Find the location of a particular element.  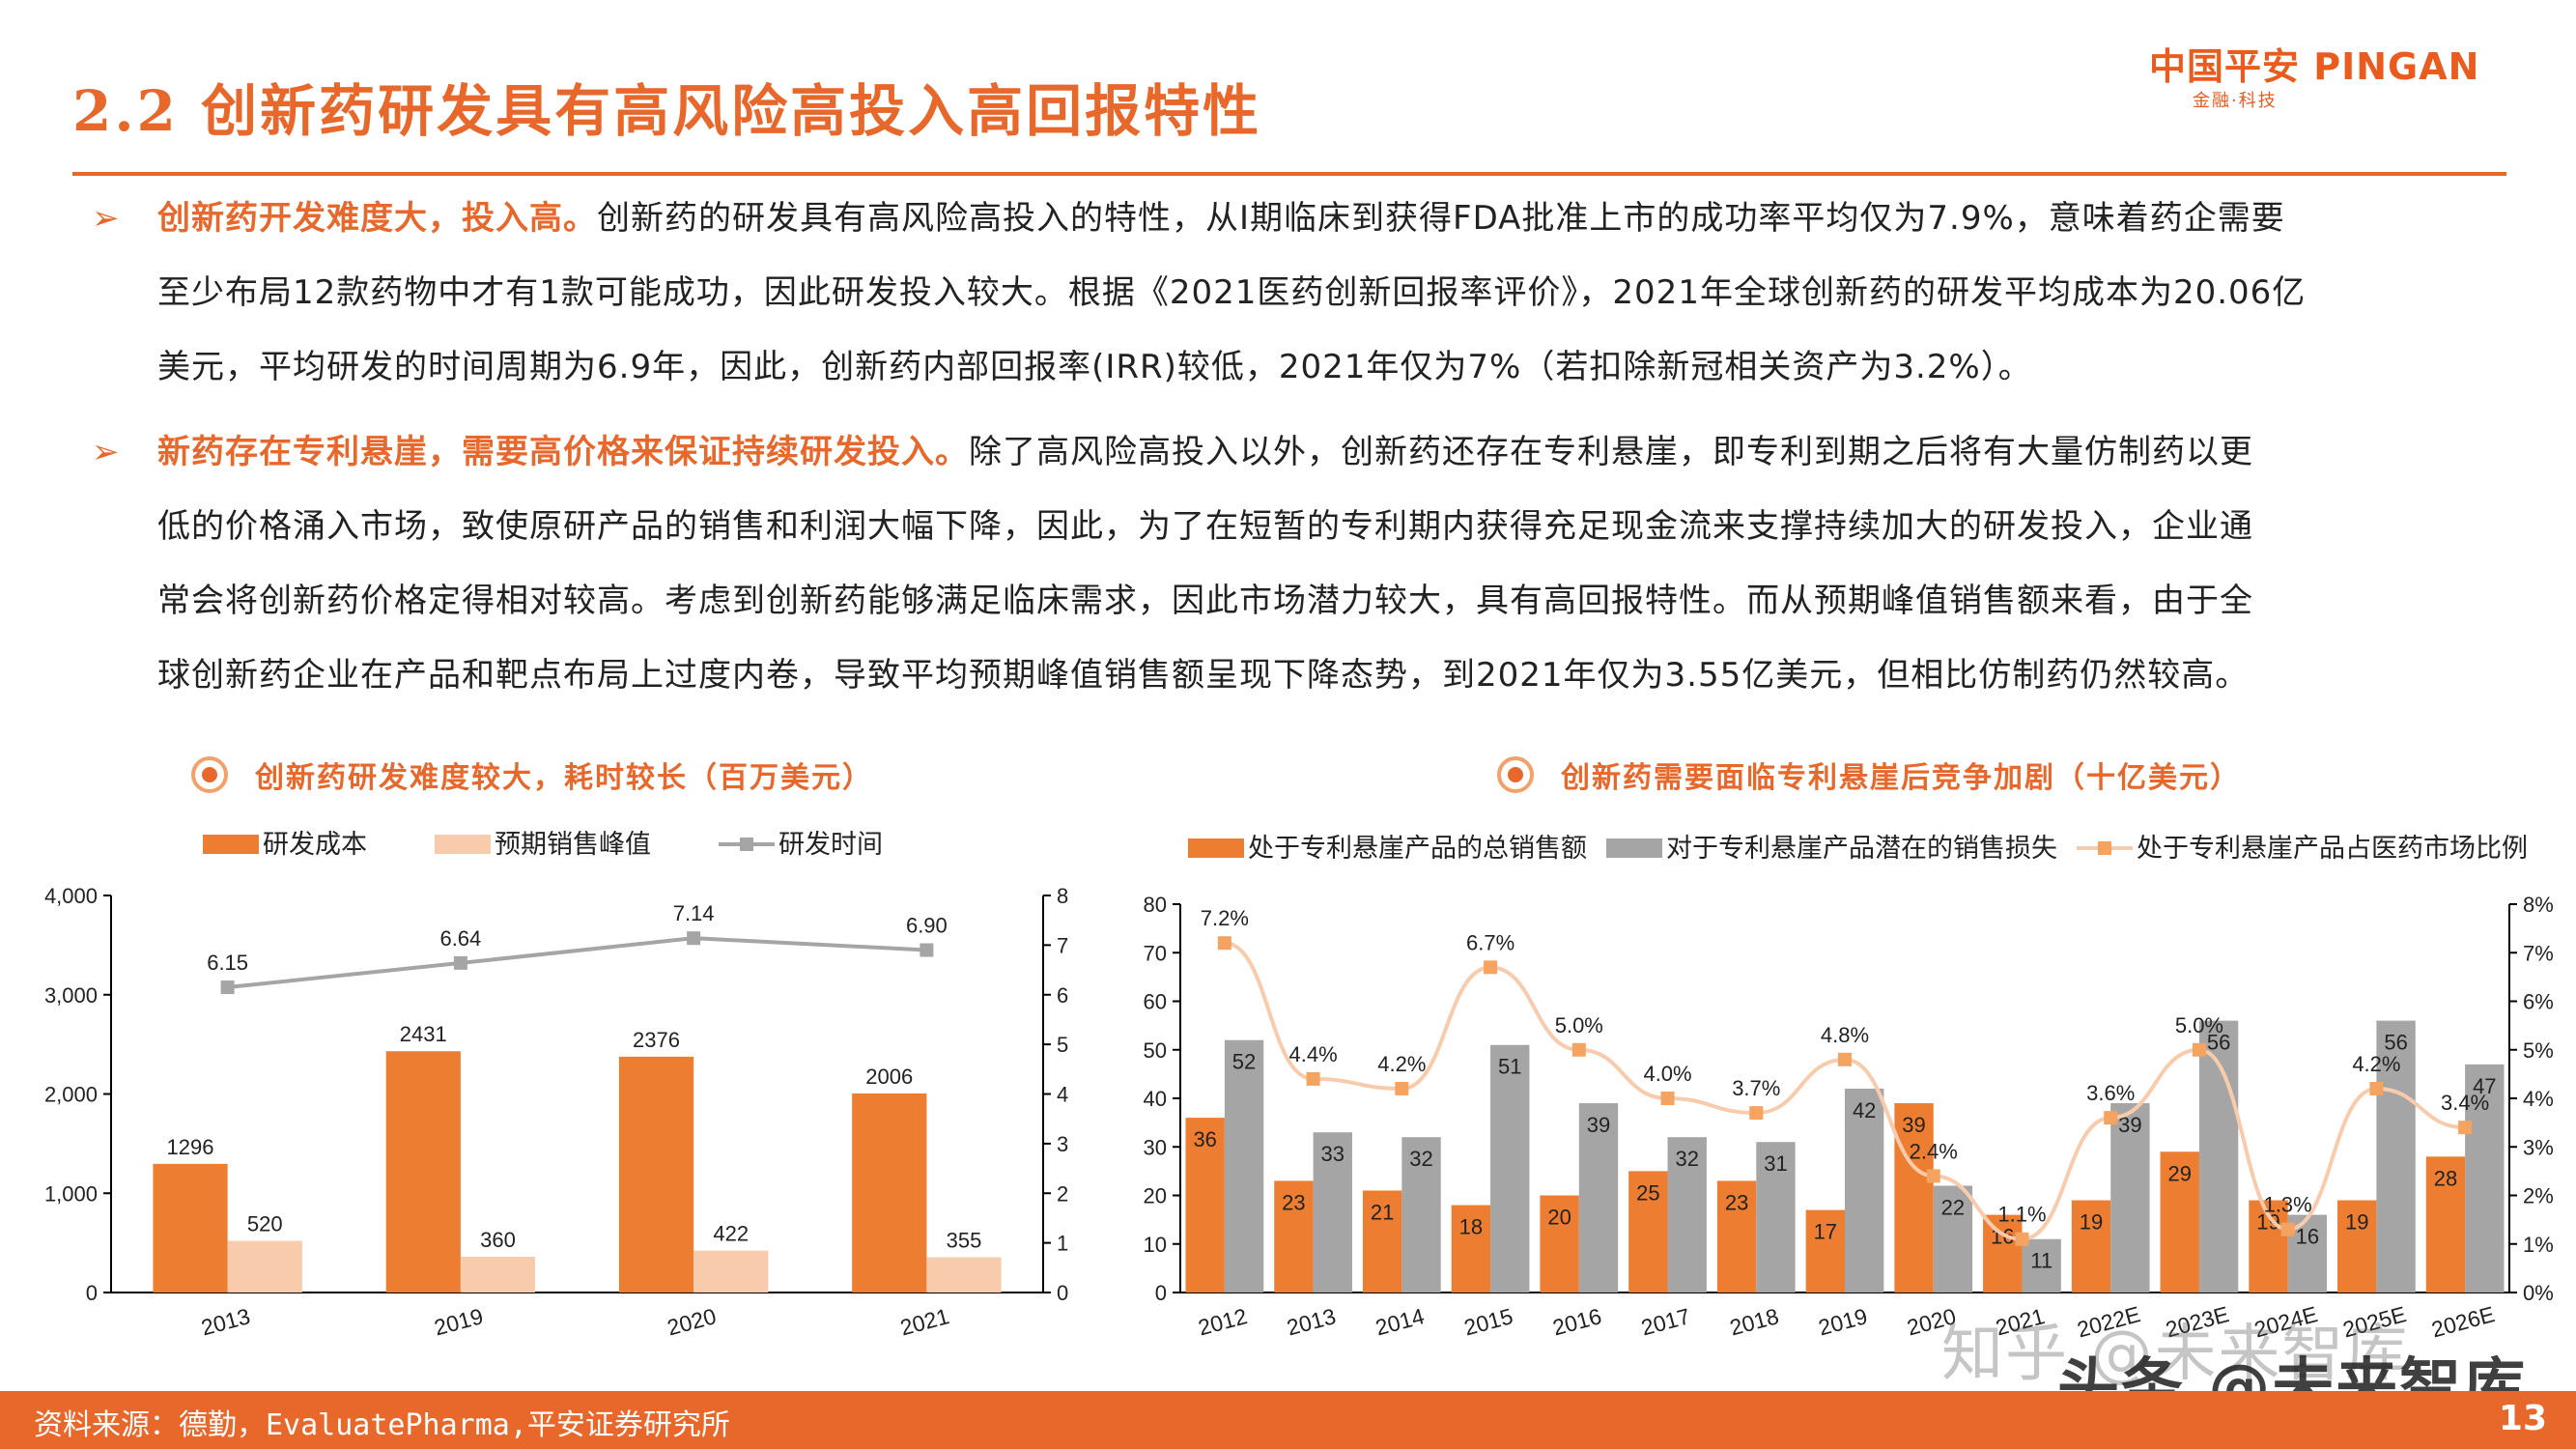

right-tick-label: 0% is located at coordinates (2538, 1293).